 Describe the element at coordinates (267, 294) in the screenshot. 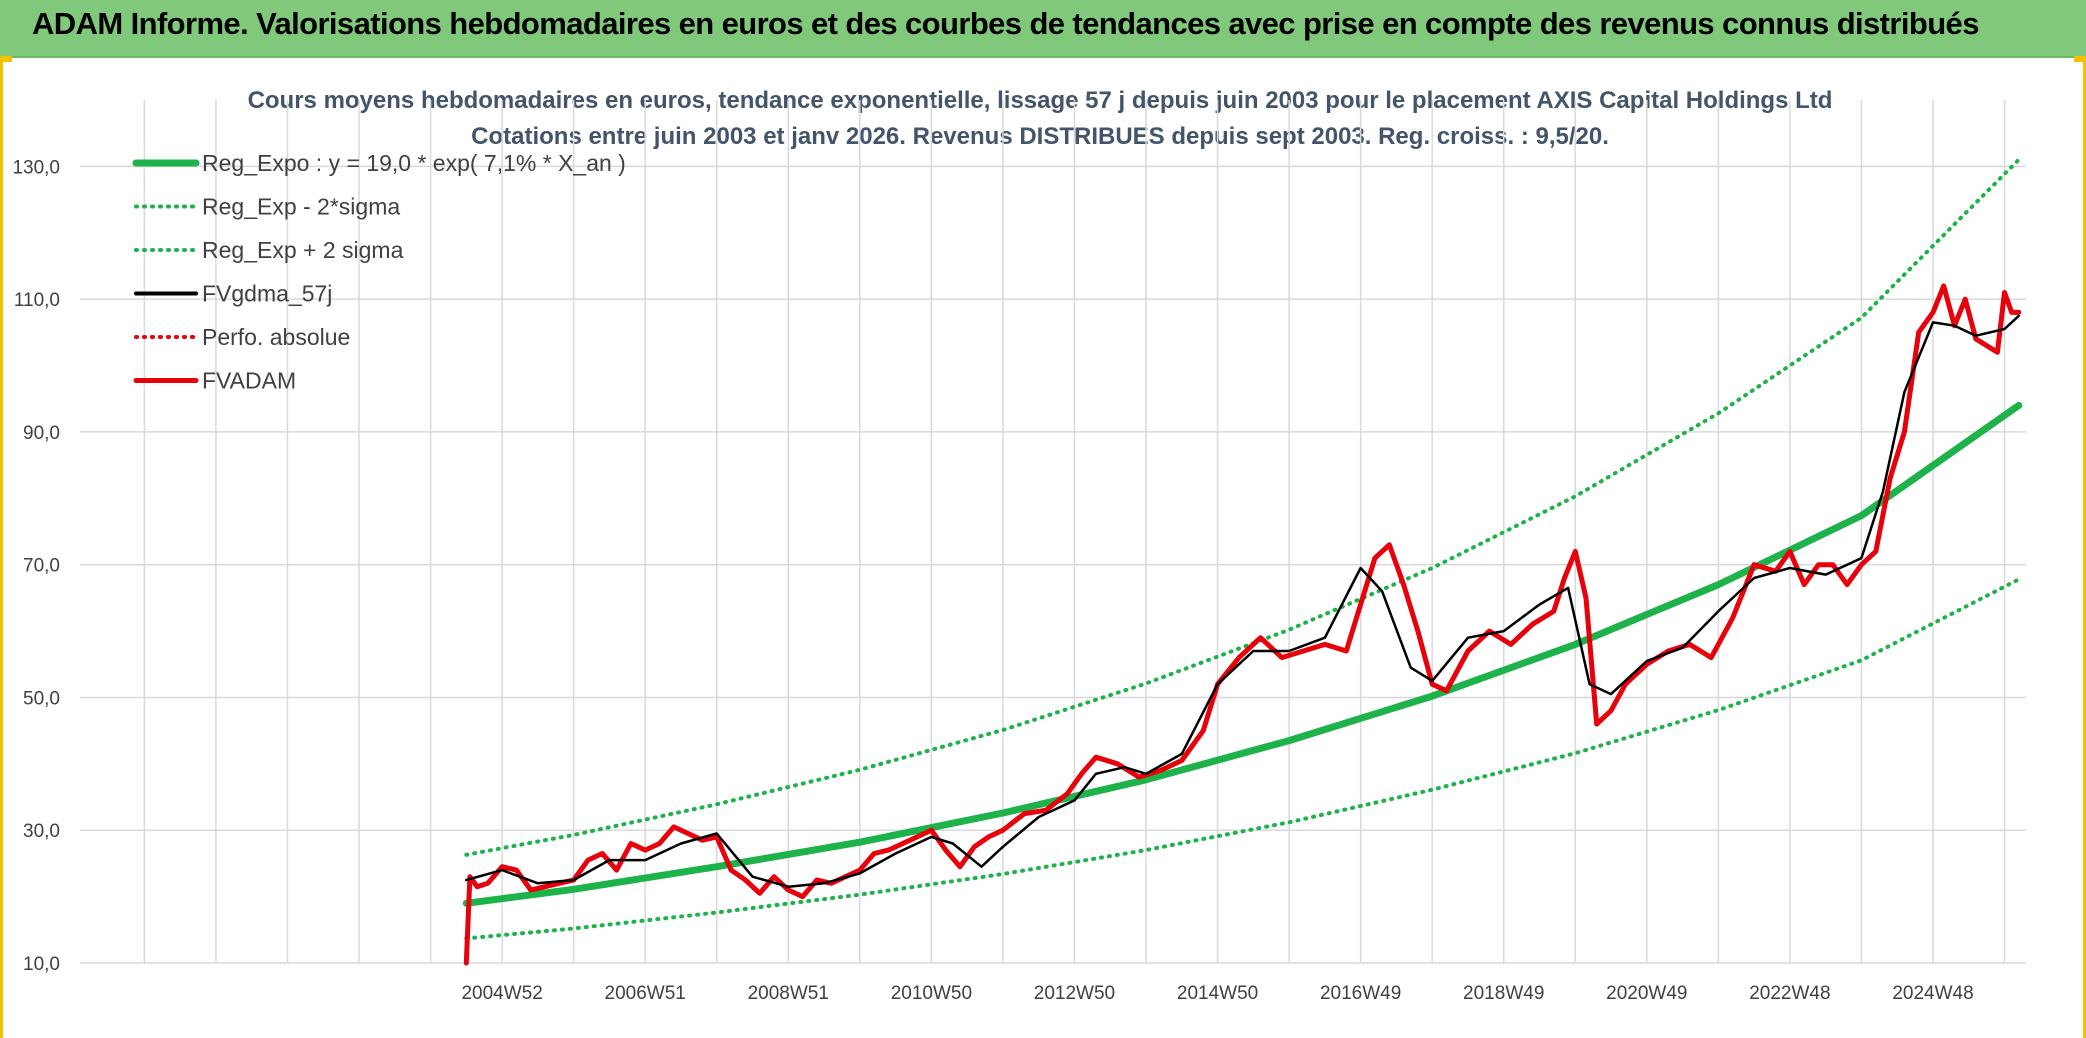

I see `legend-label: FVgdma_57j` at that location.